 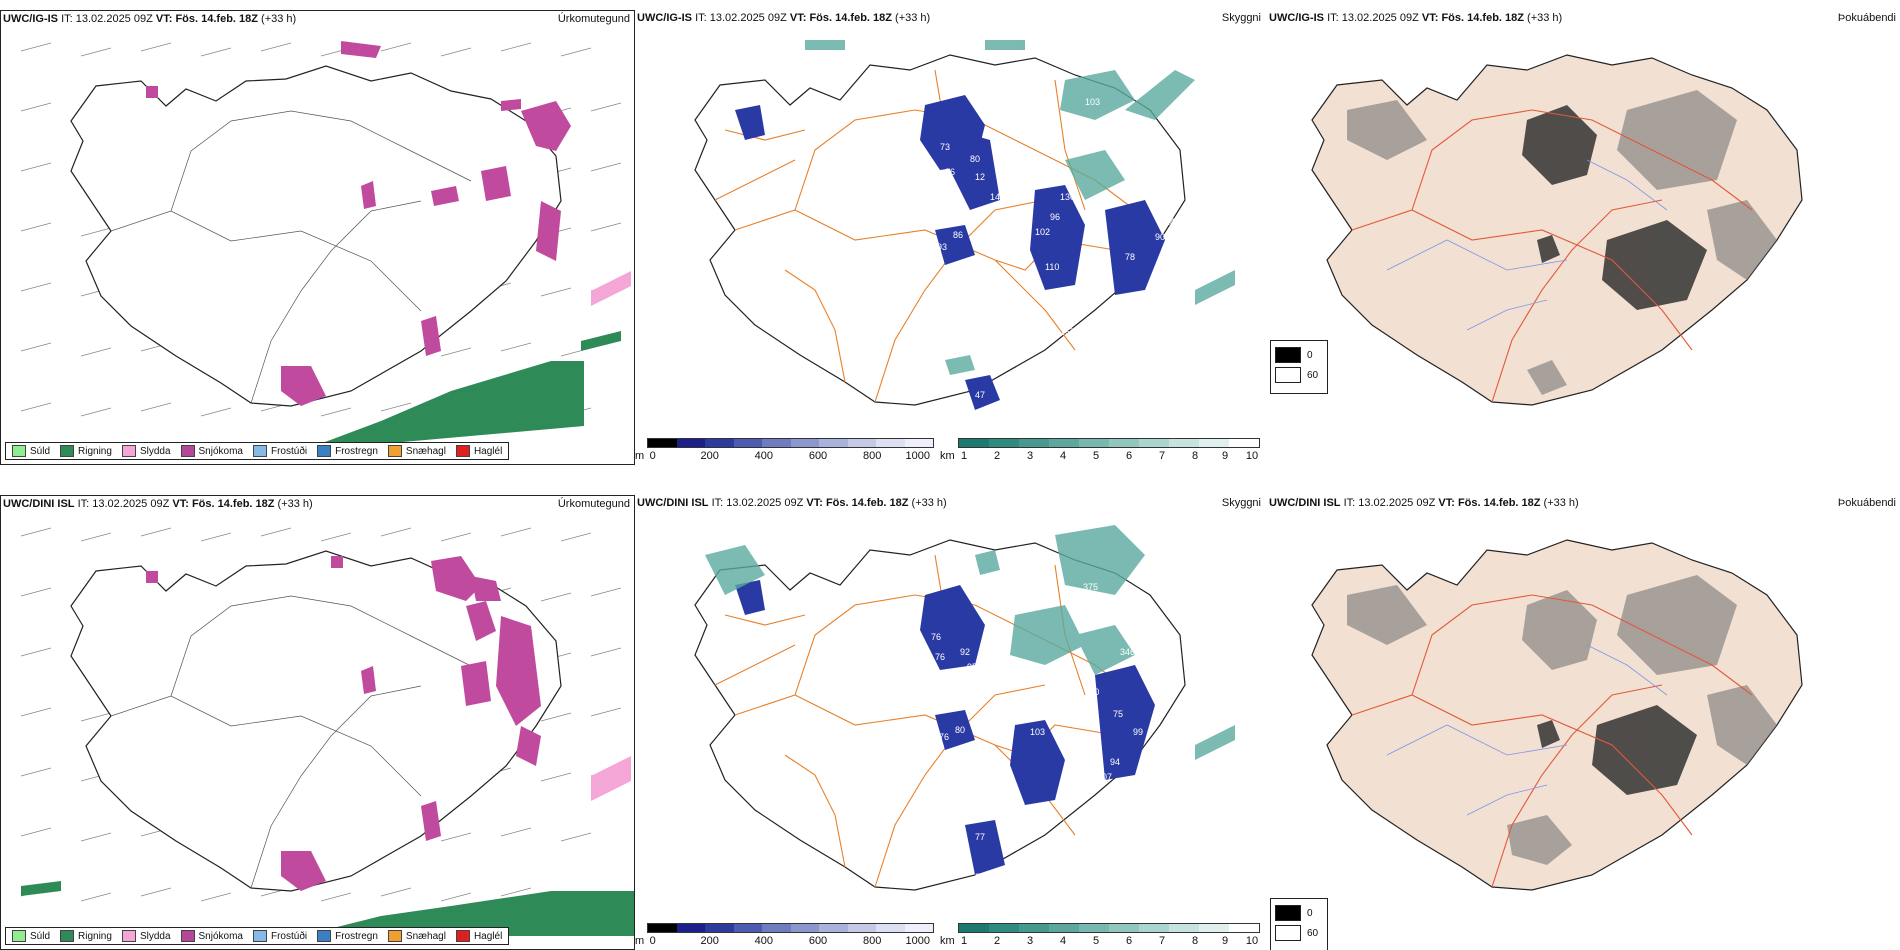 I want to click on cloud-base-value: 99, so click(x=1138, y=732).